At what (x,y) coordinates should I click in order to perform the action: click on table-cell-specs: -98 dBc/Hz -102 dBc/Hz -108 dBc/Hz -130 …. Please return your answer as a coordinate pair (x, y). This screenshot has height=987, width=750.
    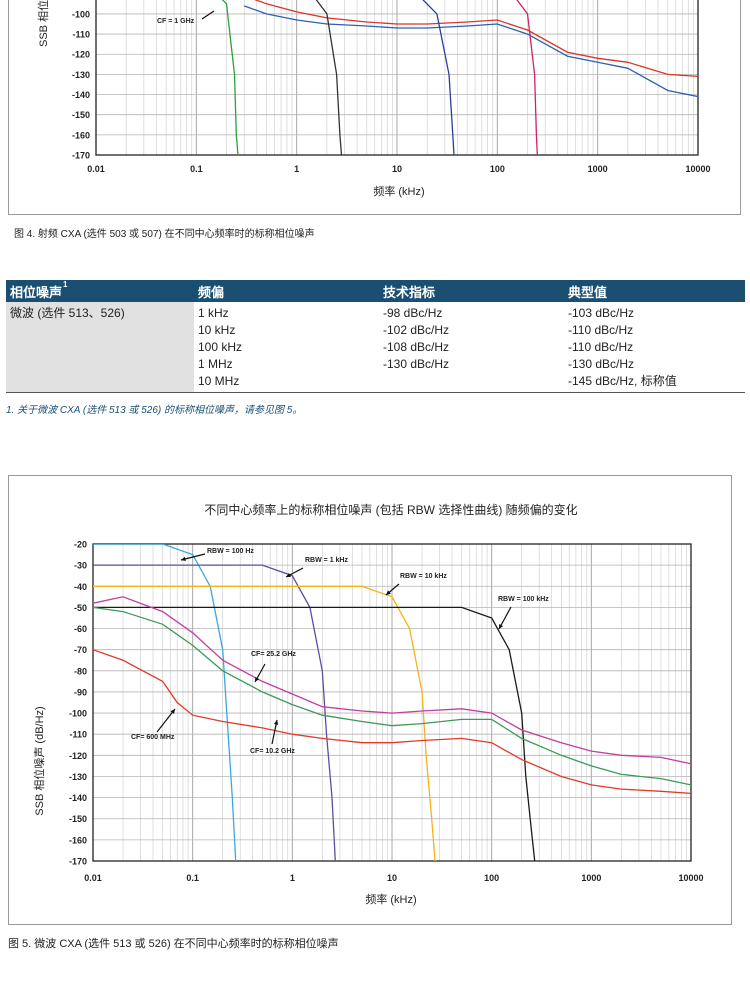
    Looking at the image, I should click on (471, 347).